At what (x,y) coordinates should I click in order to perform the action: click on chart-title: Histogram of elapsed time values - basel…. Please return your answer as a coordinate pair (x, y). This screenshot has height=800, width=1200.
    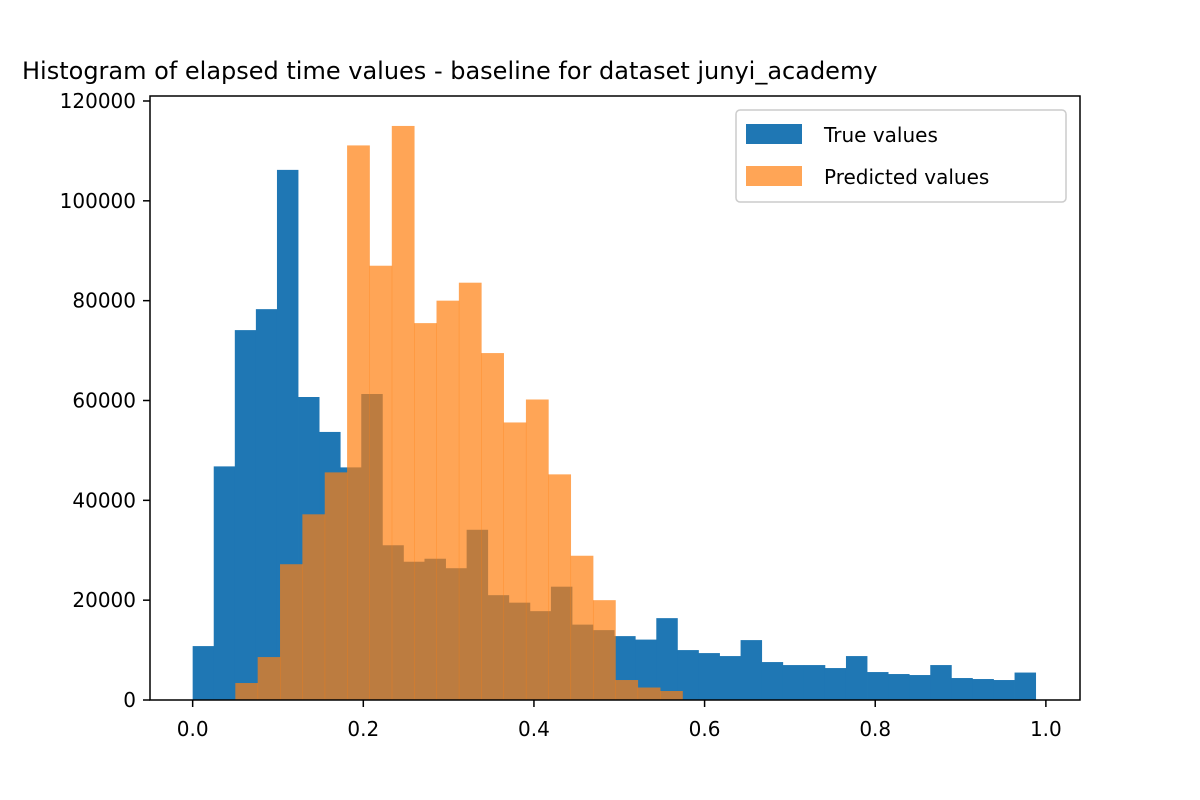
    Looking at the image, I should click on (450, 71).